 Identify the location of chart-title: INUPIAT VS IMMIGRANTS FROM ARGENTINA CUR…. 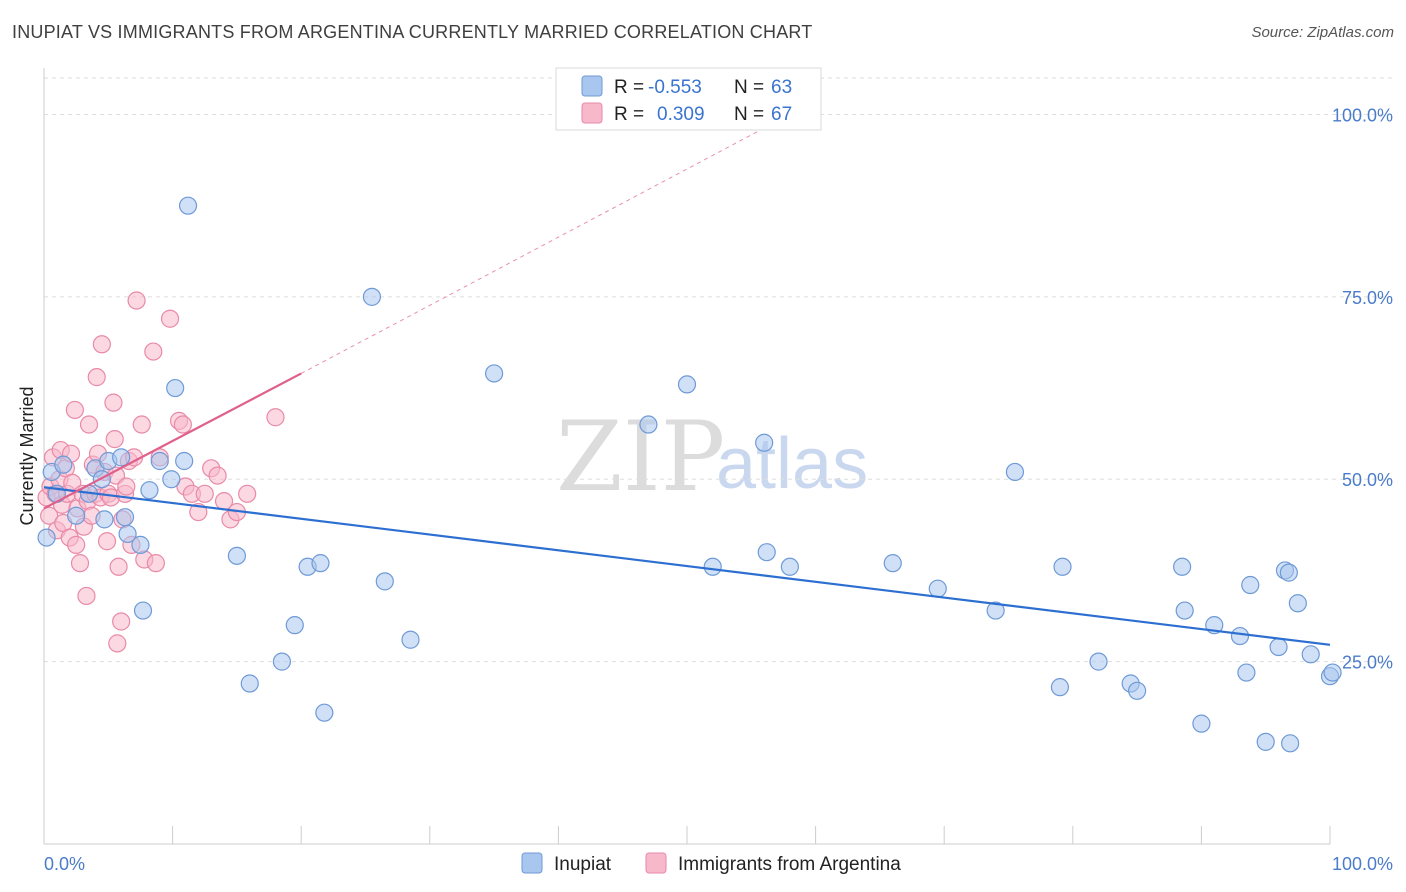
(412, 32).